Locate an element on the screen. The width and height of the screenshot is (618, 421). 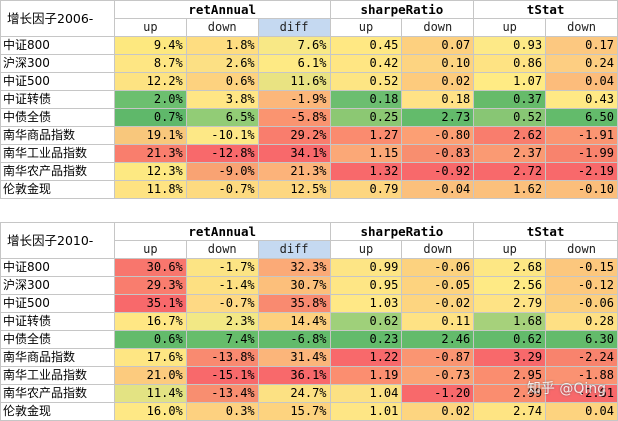
table-cell: -0.04 is located at coordinates (438, 189).